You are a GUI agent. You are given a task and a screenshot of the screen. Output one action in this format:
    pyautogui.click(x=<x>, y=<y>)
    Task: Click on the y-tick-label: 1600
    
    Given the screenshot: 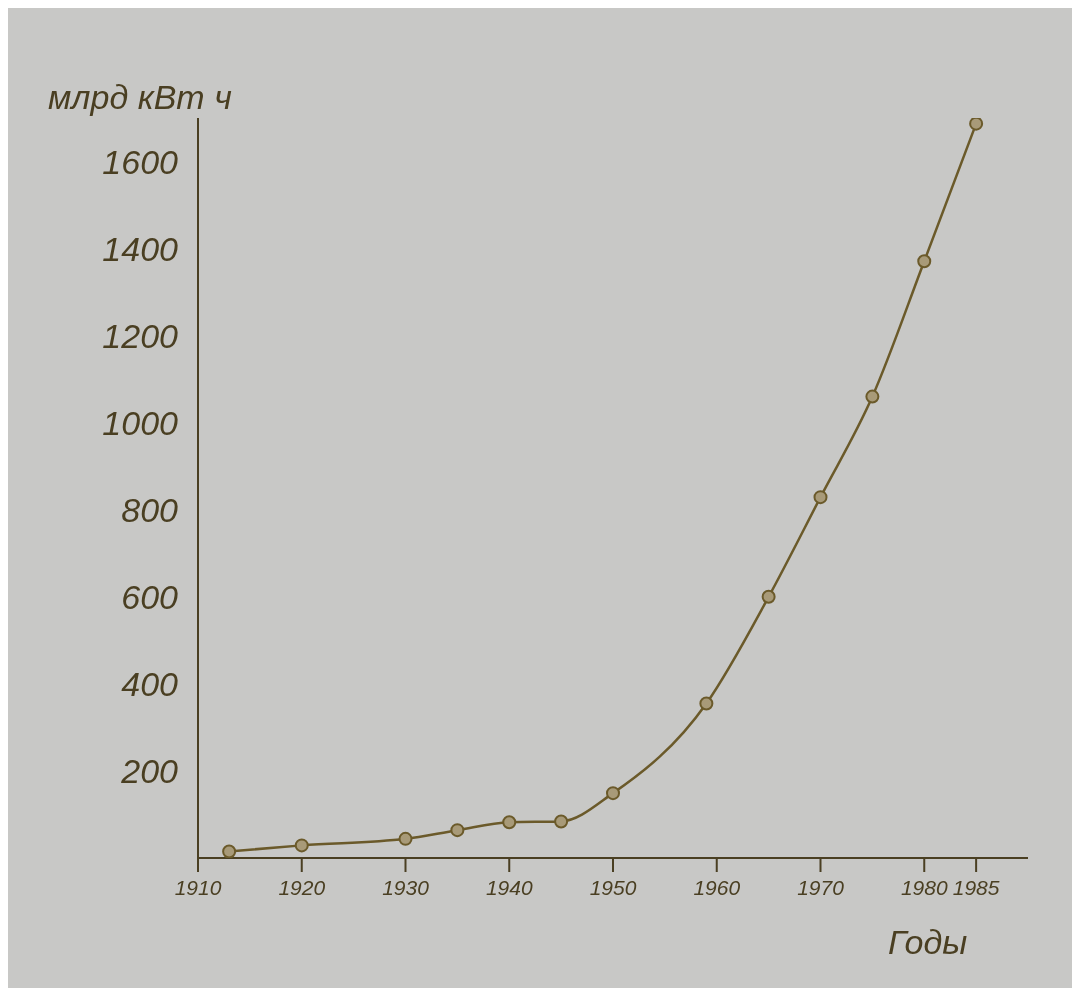 What is the action you would take?
    pyautogui.click(x=140, y=161)
    